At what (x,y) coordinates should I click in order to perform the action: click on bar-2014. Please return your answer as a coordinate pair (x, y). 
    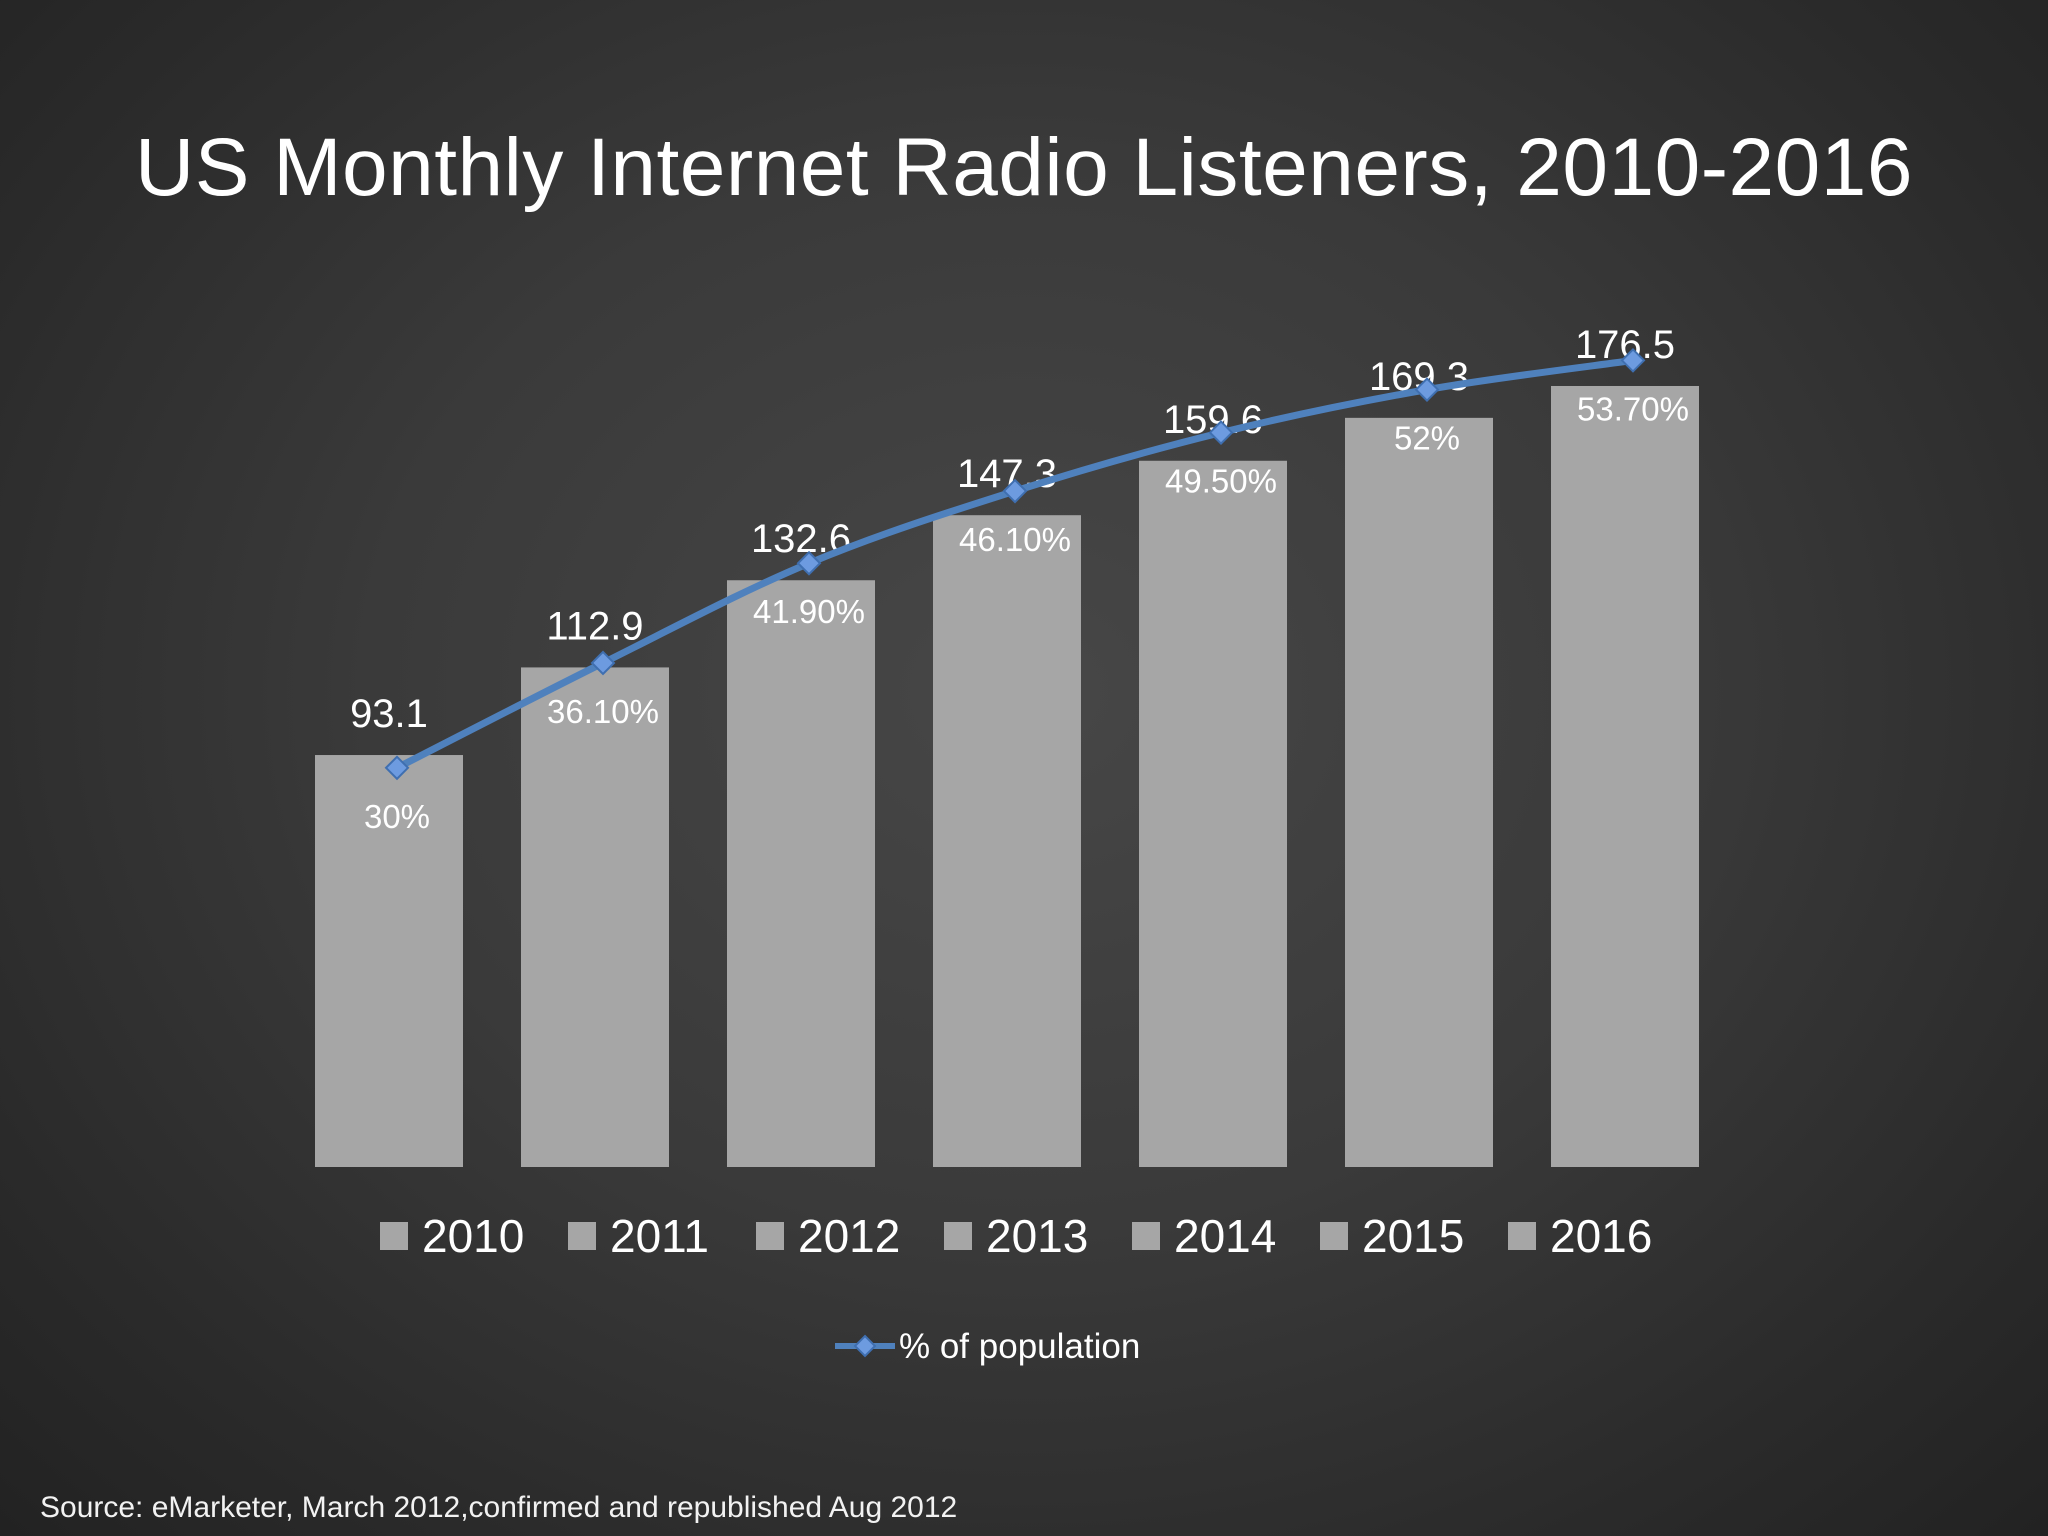
    Looking at the image, I should click on (1213, 813).